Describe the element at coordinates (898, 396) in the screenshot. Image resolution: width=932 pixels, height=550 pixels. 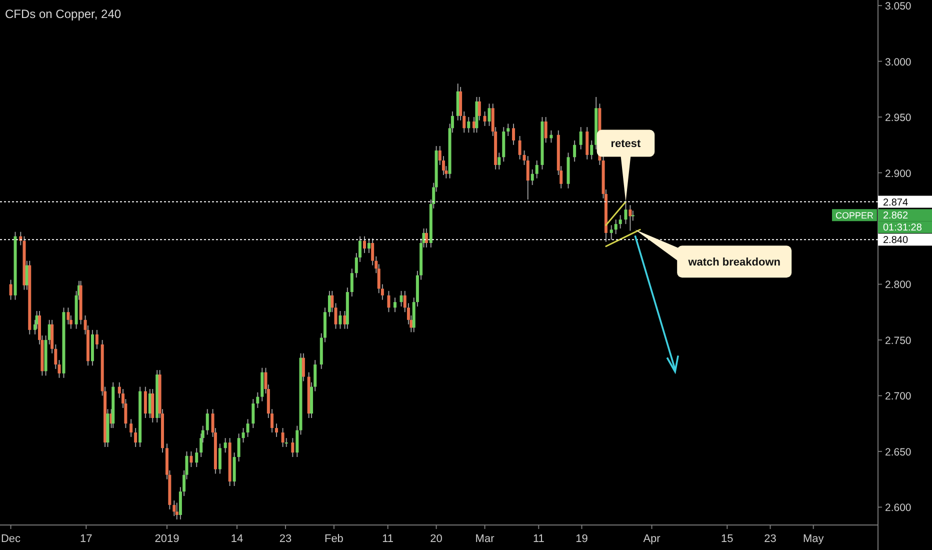
I see `y-tick-label: 2.700` at that location.